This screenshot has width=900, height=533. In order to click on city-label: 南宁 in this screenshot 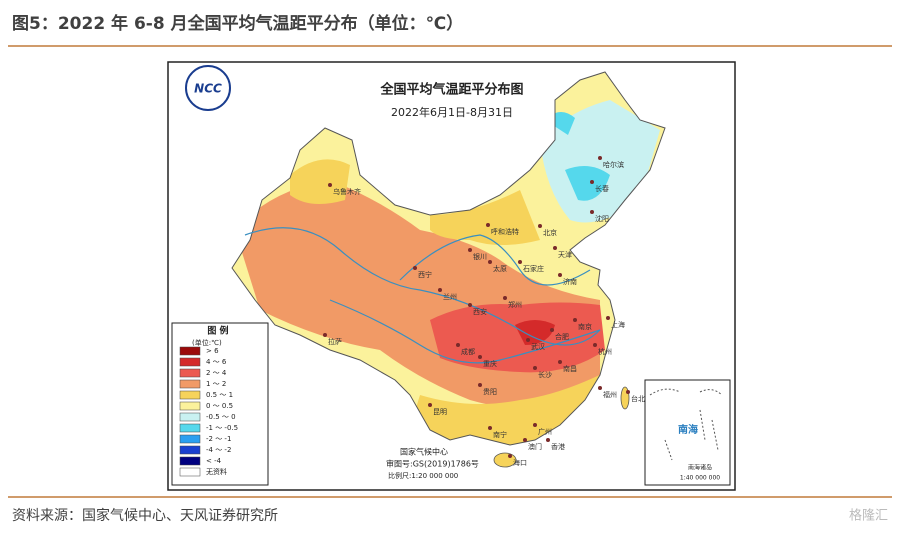, I will do `click(500, 434)`.